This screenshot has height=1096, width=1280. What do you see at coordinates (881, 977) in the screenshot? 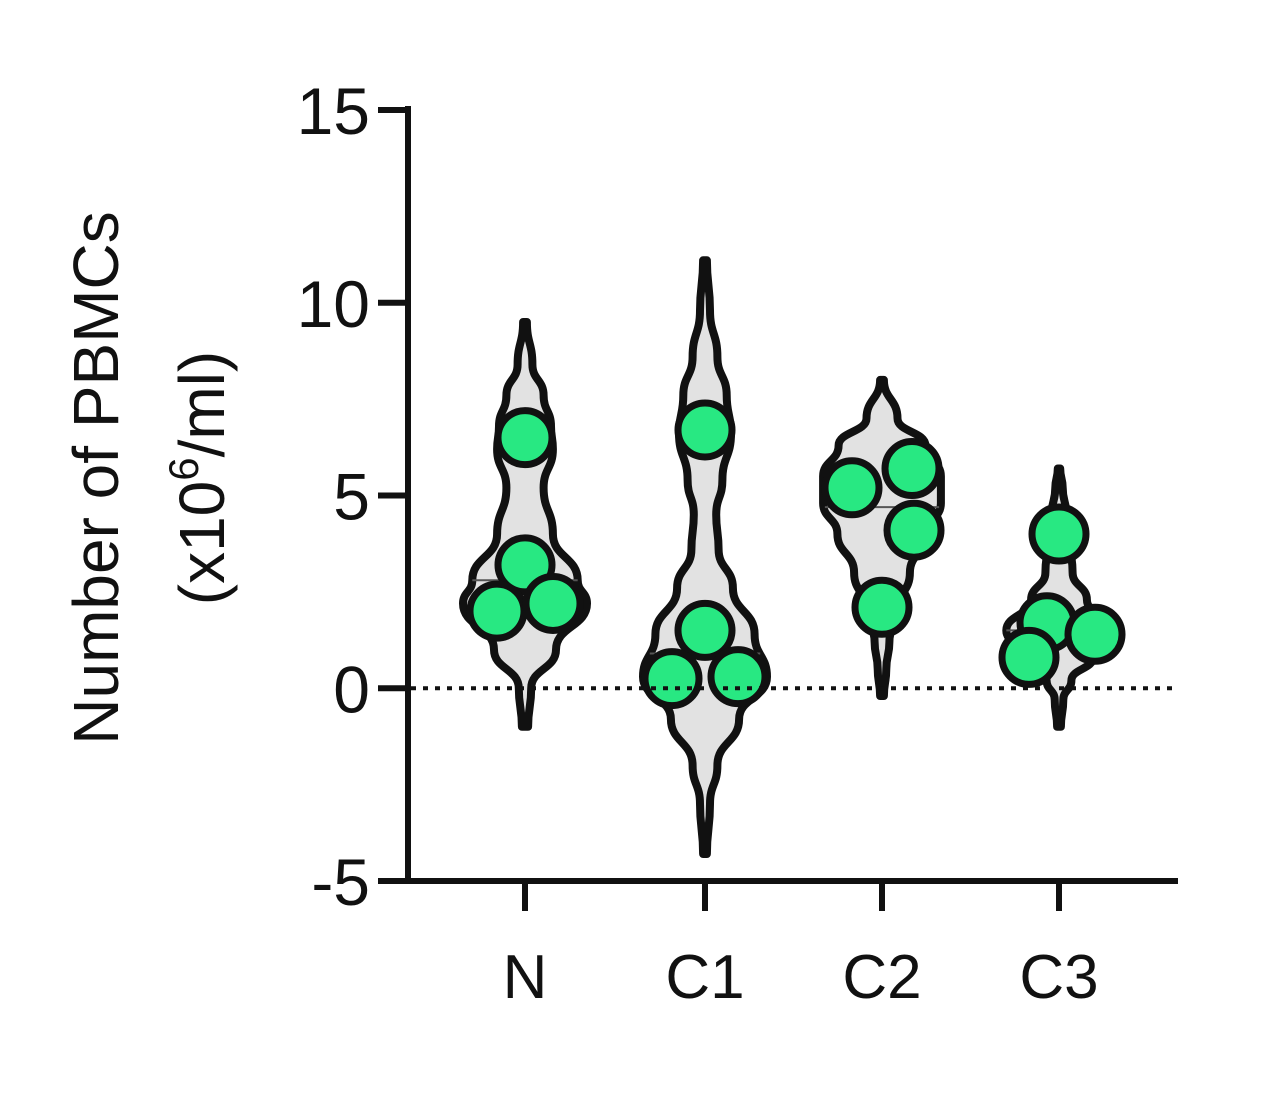
I see `category-label-c2: C2` at bounding box center [881, 977].